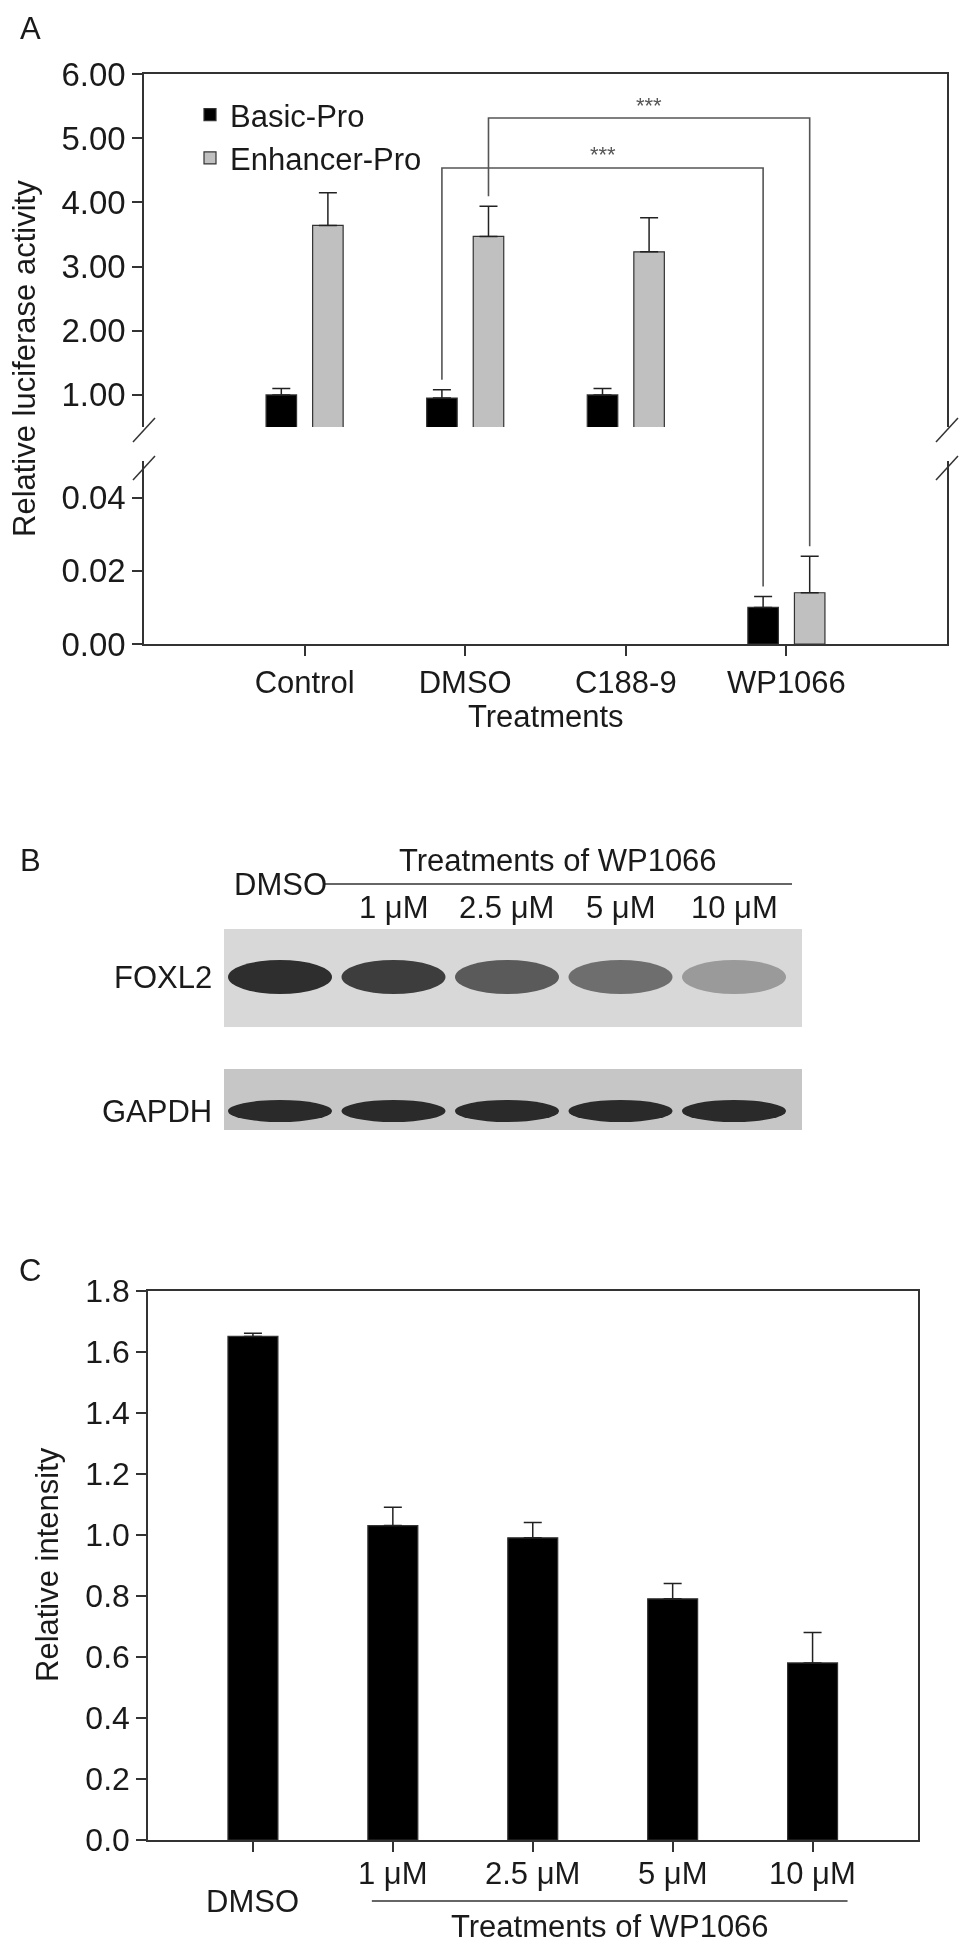  I want to click on y-axis-title: Relative intensity, so click(47, 1564).